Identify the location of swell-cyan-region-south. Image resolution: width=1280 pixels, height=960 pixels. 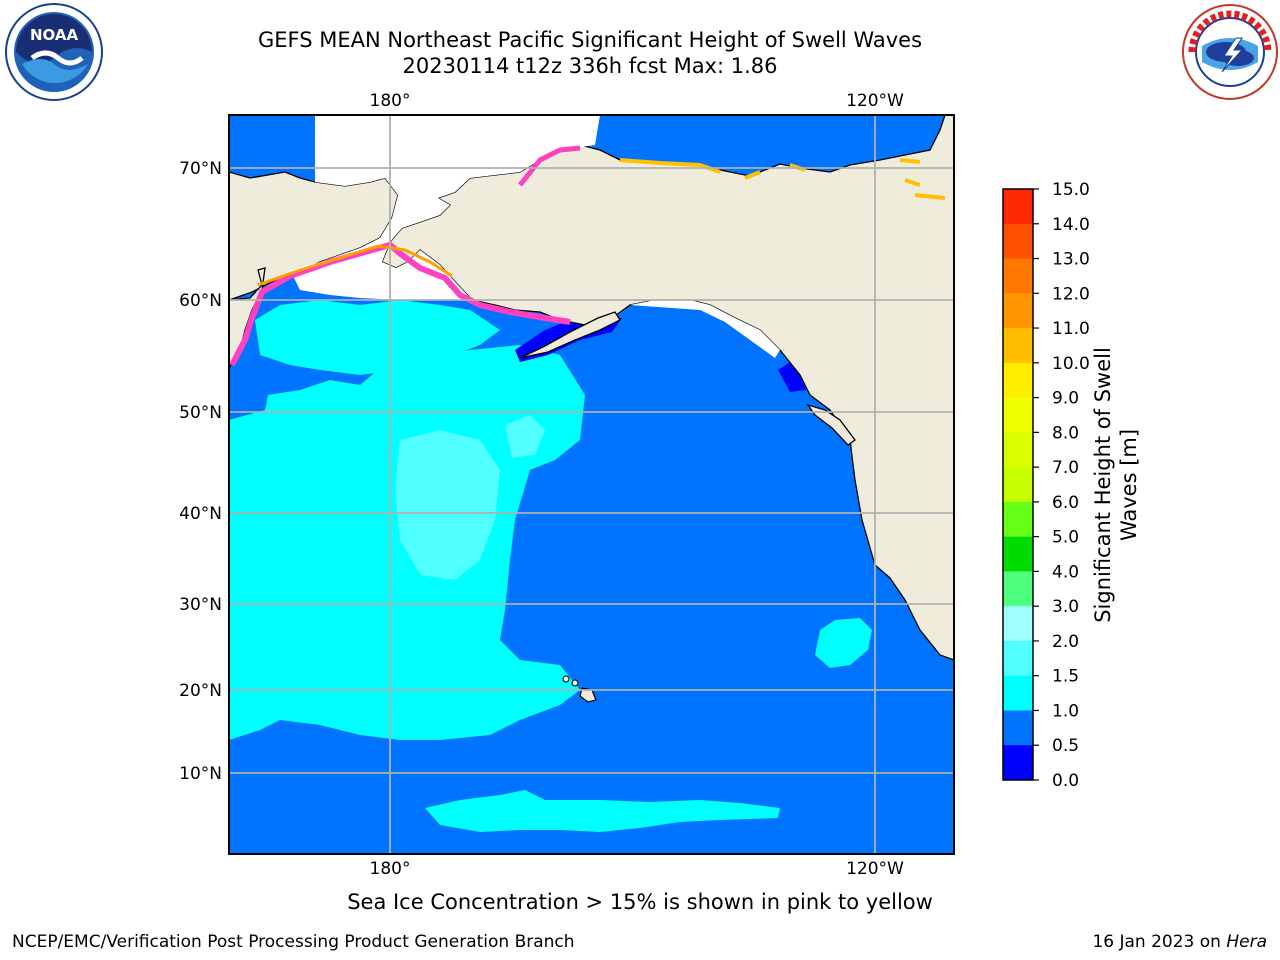
(602, 811).